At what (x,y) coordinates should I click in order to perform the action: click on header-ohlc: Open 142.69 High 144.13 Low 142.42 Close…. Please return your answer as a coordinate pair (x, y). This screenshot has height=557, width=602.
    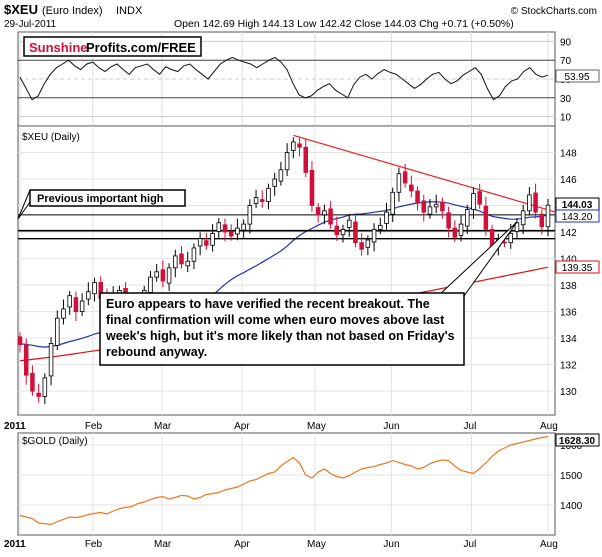
    Looking at the image, I should click on (344, 24).